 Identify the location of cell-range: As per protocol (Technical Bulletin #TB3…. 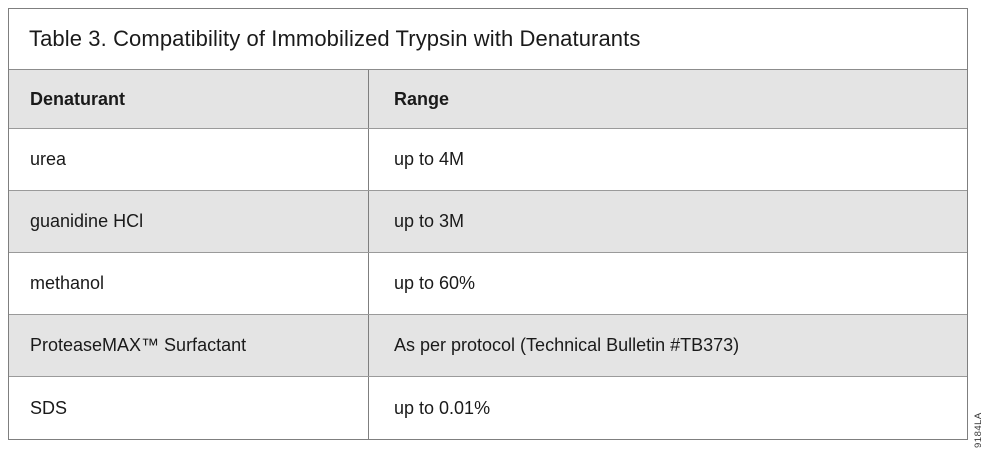
(567, 345).